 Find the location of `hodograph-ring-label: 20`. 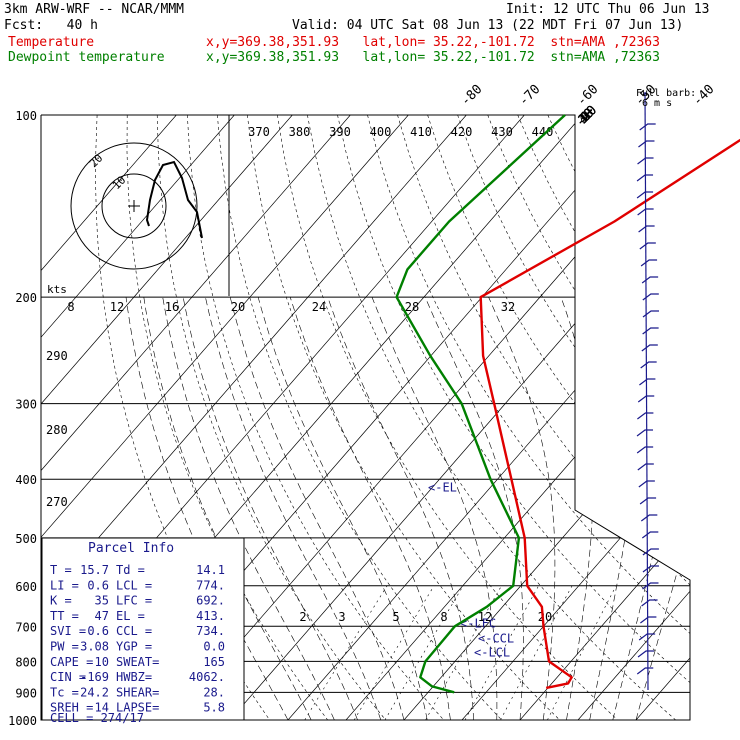

hodograph-ring-label: 20 is located at coordinates (96, 161).